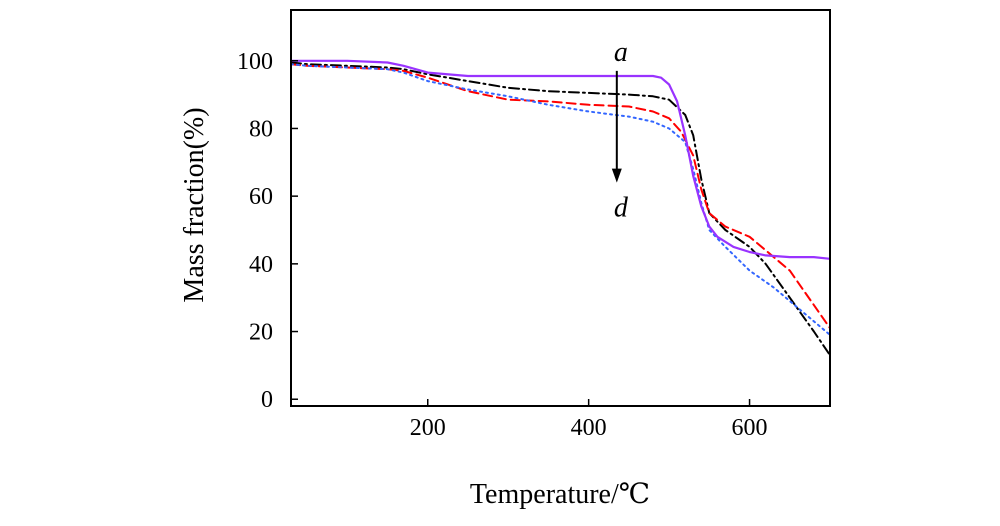 Image resolution: width=1000 pixels, height=526 pixels. What do you see at coordinates (560, 494) in the screenshot?
I see `x-axis-title: Temperature/℃` at bounding box center [560, 494].